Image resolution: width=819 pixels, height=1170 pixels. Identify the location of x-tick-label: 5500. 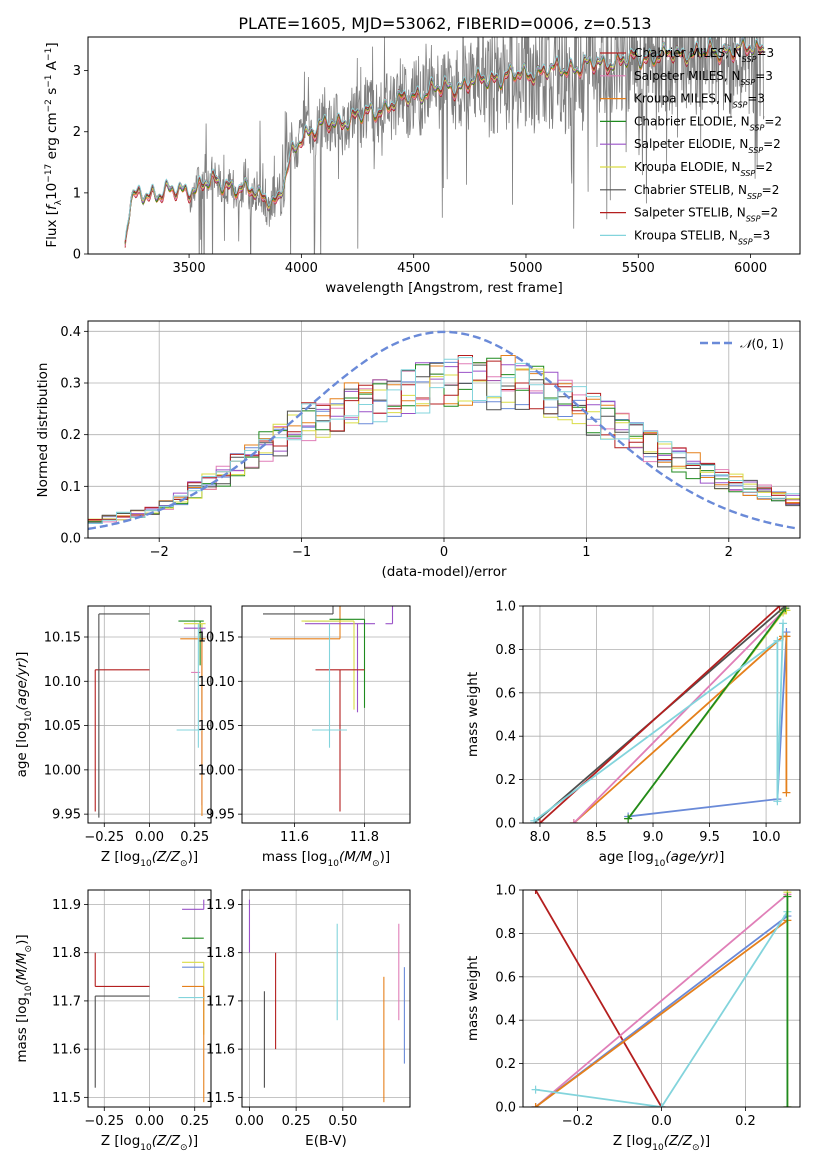
(638, 268).